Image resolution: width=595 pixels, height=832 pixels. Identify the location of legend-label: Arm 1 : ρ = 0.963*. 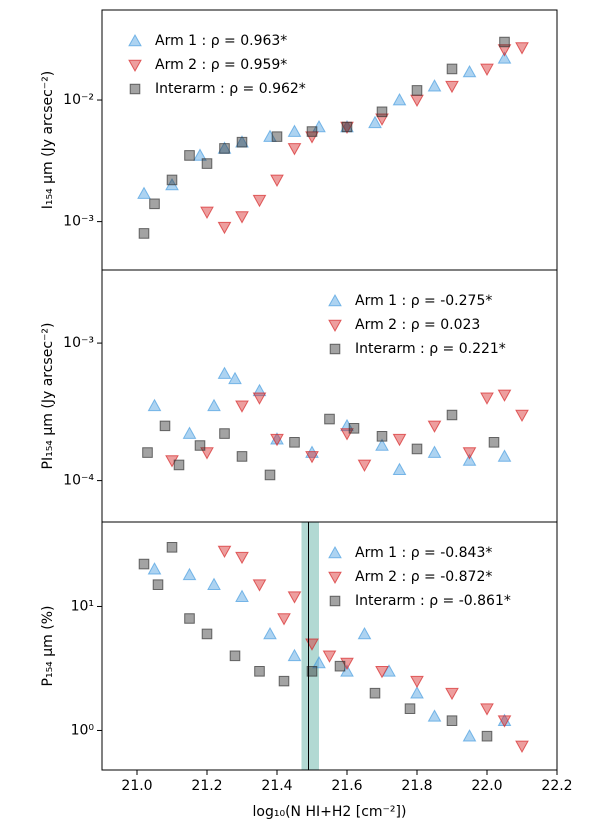
(221, 41).